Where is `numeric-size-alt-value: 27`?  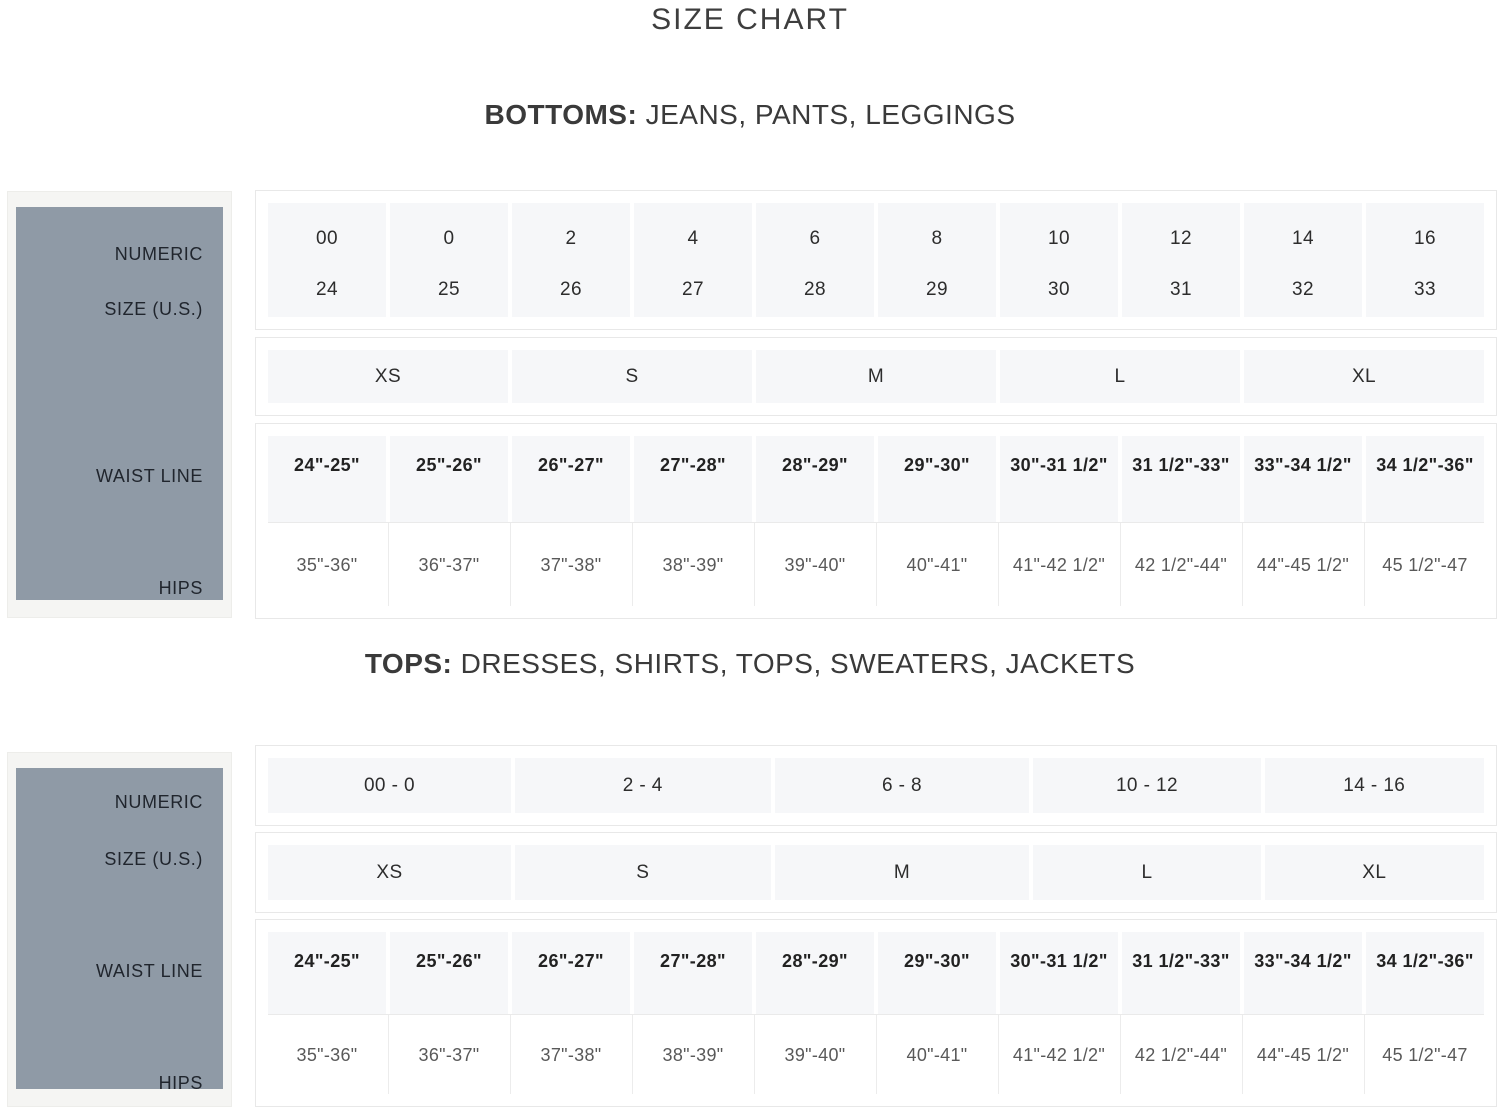
numeric-size-alt-value: 27 is located at coordinates (693, 289).